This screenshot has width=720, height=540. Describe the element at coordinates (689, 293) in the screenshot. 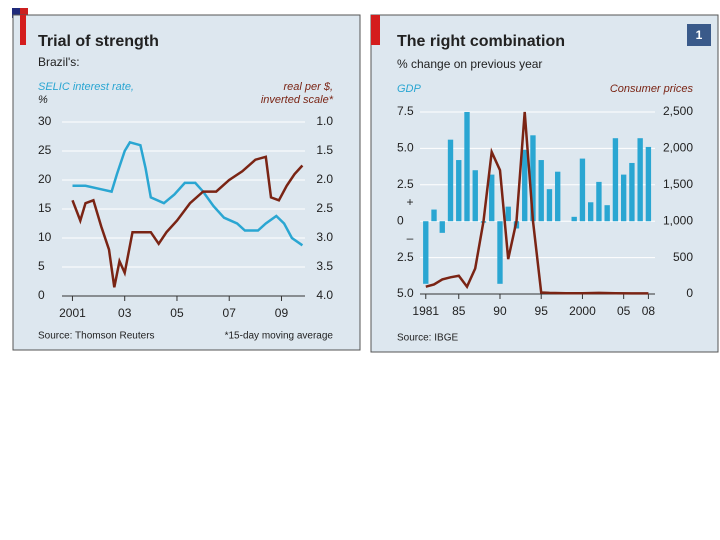

I see `y2-tick-label: 0` at that location.